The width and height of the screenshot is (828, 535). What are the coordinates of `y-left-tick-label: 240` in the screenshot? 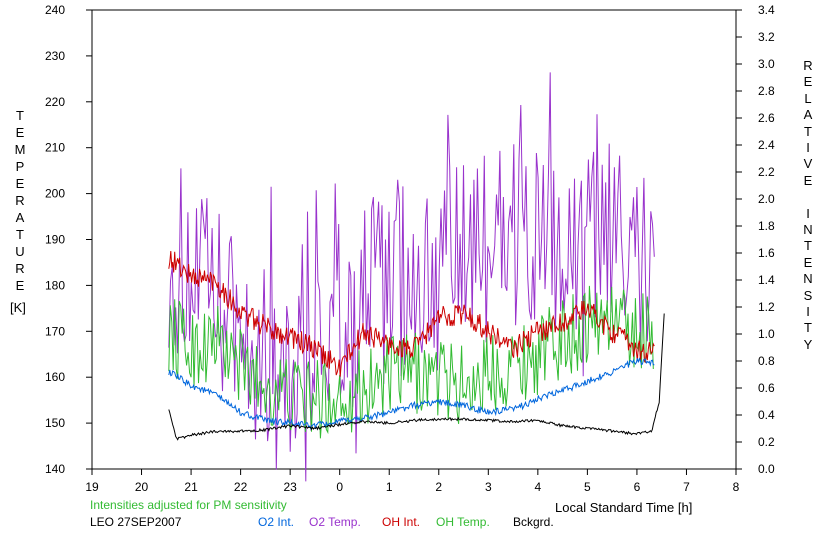 It's located at (55, 10).